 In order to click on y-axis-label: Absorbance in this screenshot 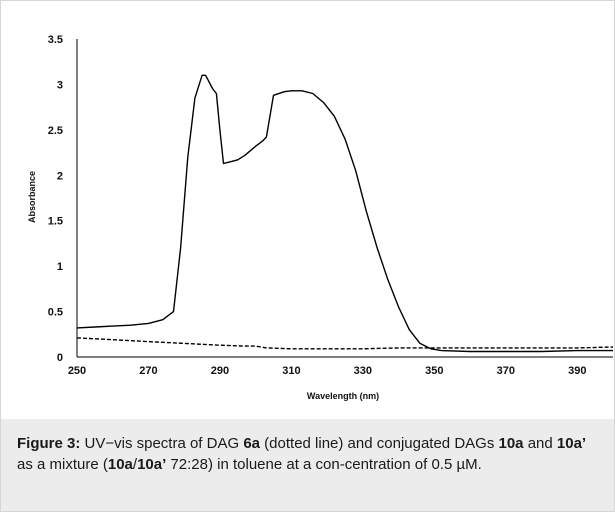, I will do `click(32, 197)`.